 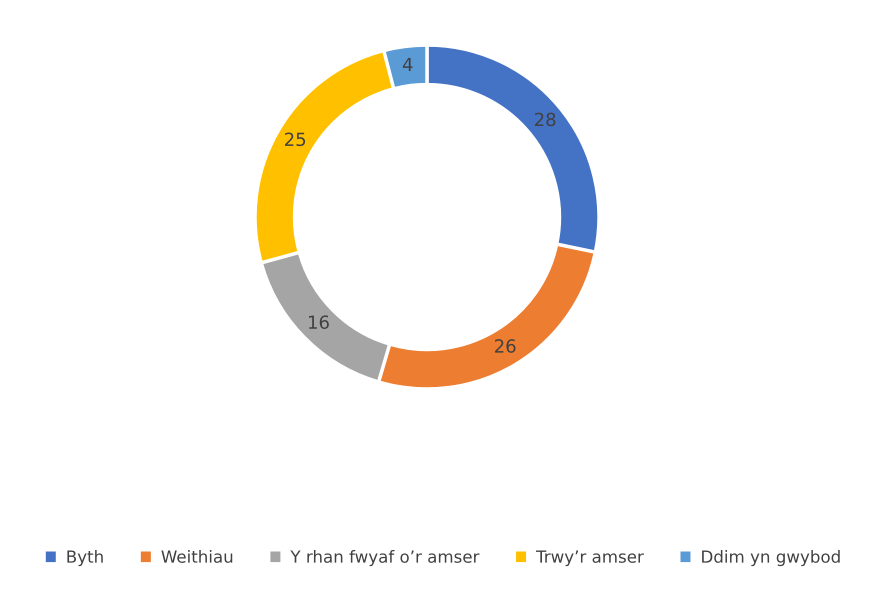 What do you see at coordinates (407, 64) in the screenshot?
I see `data-label: 4` at bounding box center [407, 64].